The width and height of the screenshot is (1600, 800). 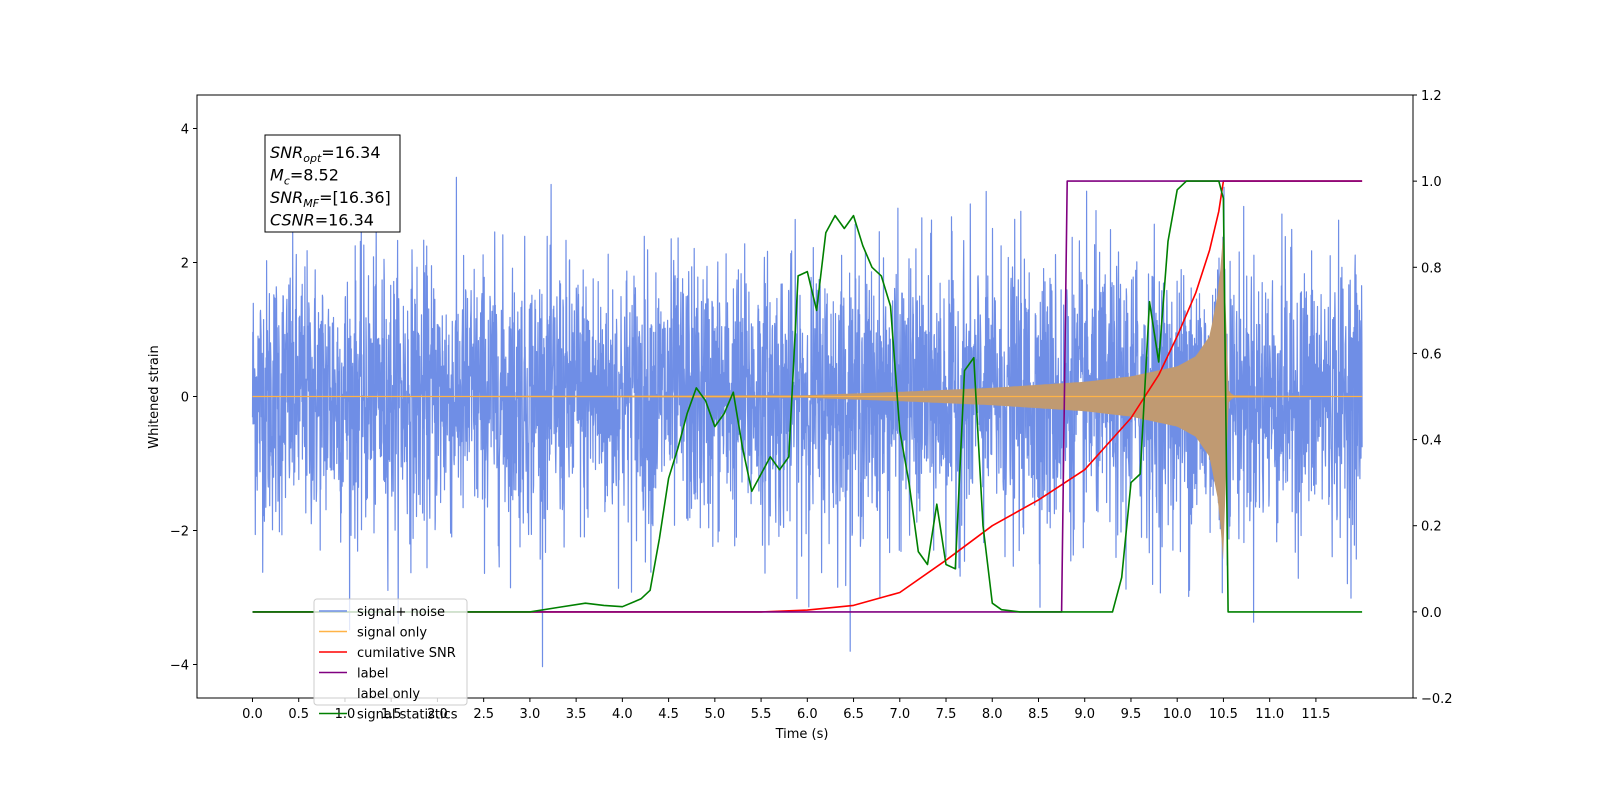 I want to click on left-y-tick-label: −4, so click(x=179, y=666).